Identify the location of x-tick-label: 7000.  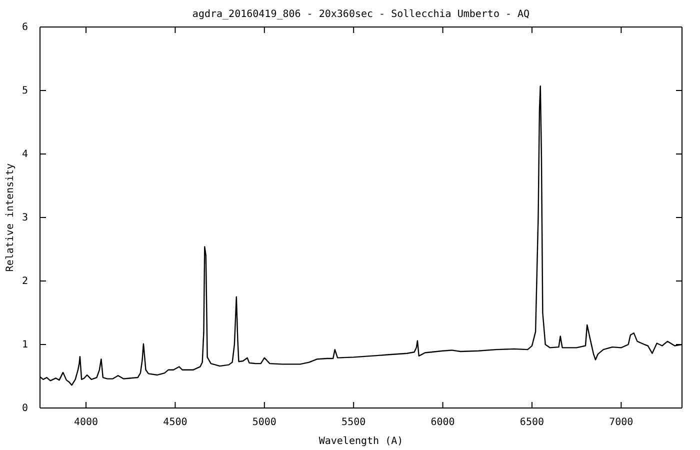
(621, 422).